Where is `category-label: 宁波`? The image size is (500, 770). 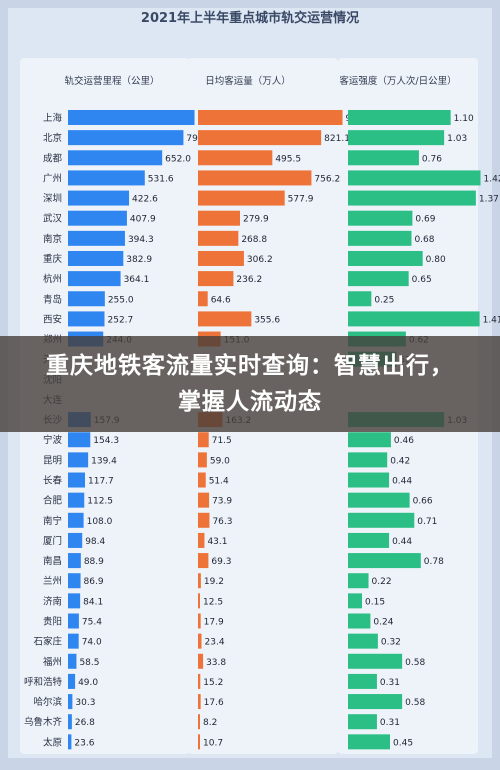 category-label: 宁波 is located at coordinates (53, 440).